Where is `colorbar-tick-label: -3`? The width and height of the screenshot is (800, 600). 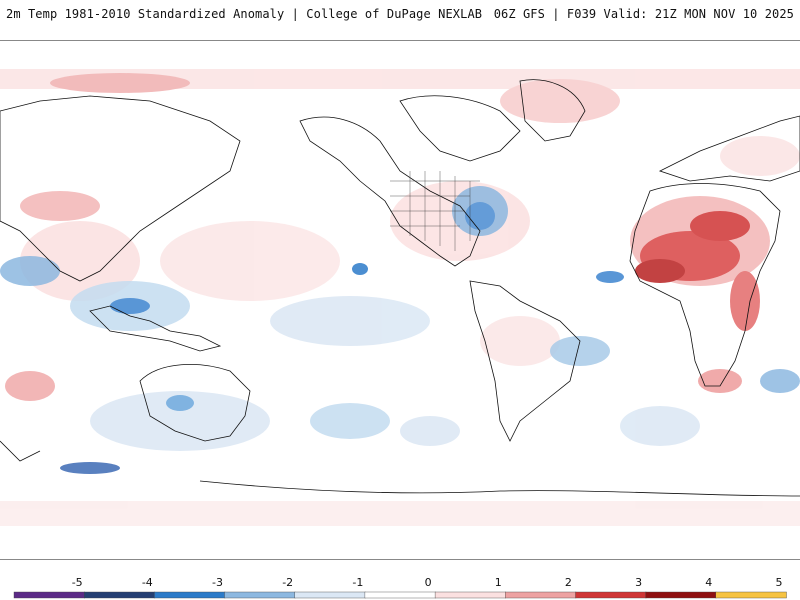
colorbar-tick-label: -3 is located at coordinates (217, 582).